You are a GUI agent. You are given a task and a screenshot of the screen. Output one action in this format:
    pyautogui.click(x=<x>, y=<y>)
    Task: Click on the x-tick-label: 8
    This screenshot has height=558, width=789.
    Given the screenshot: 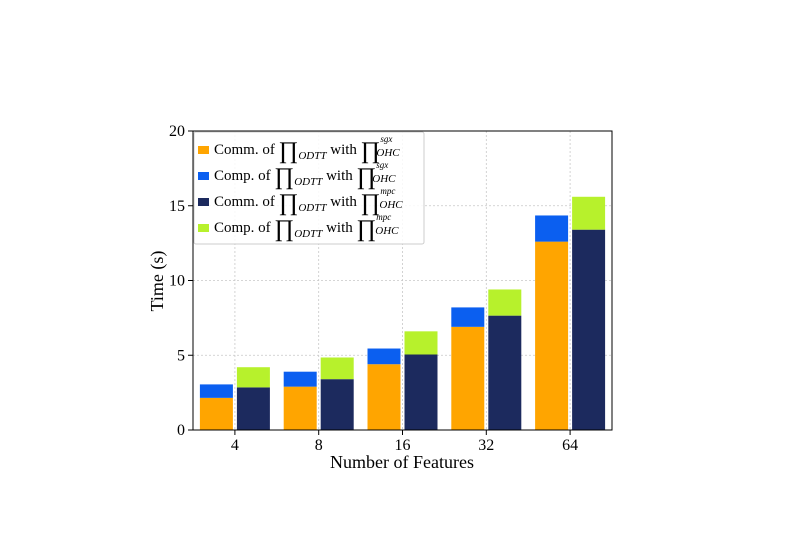 What is the action you would take?
    pyautogui.click(x=319, y=445)
    